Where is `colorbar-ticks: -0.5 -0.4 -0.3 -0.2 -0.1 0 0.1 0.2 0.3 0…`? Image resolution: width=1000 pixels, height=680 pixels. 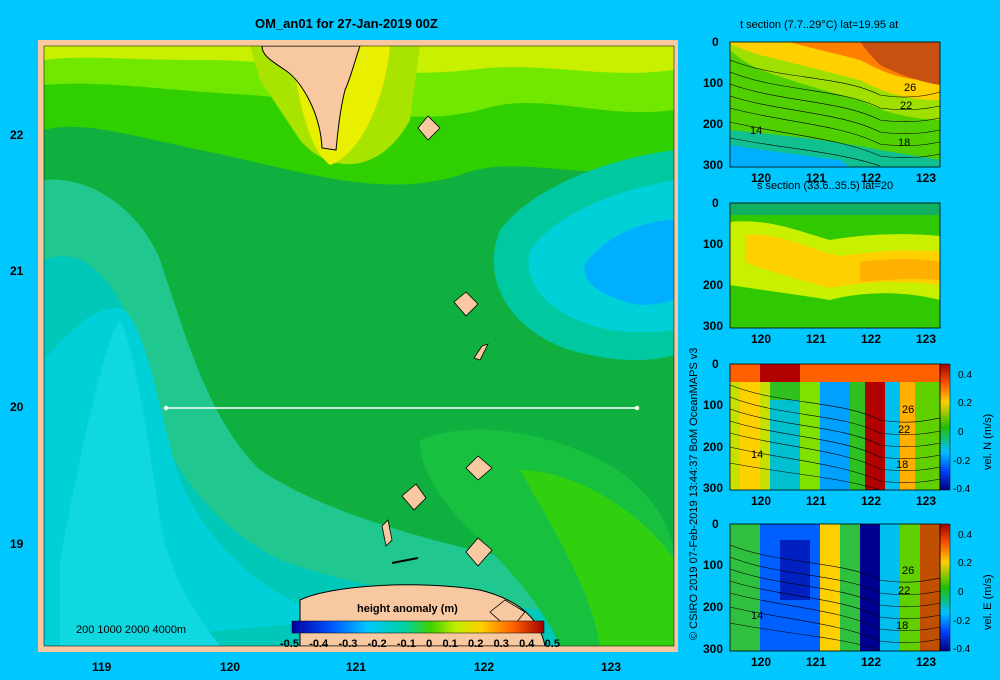
colorbar-ticks: -0.5 -0.4 -0.3 -0.2 -0.1 0 0.1 0.2 0.3 0… is located at coordinates (420, 644).